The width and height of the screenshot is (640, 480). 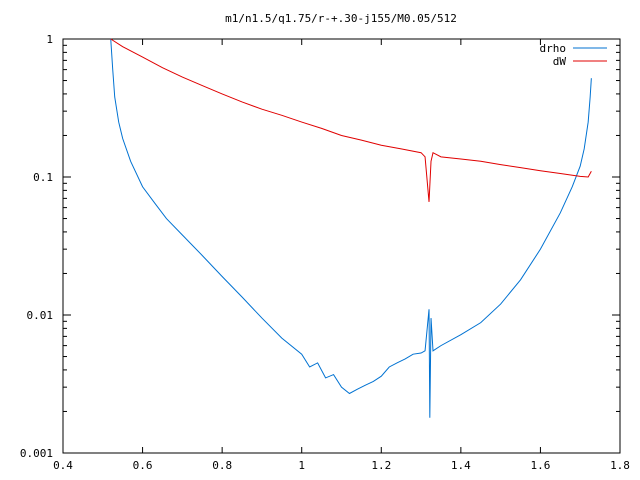 What do you see at coordinates (341, 18) in the screenshot?
I see `chart-title: m1/n1.5/q1.75/r-+.30-j155/M0.05/512` at bounding box center [341, 18].